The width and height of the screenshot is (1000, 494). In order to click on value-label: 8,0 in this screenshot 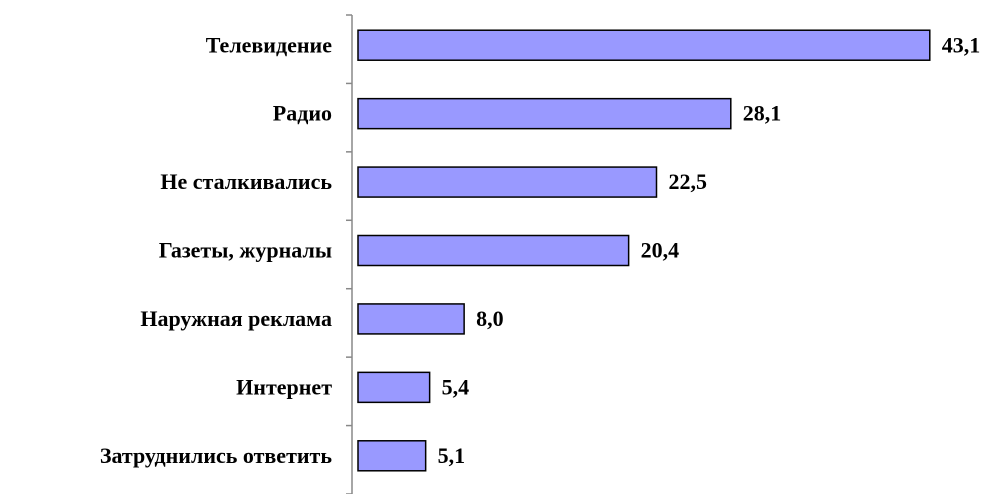, I will do `click(490, 318)`.